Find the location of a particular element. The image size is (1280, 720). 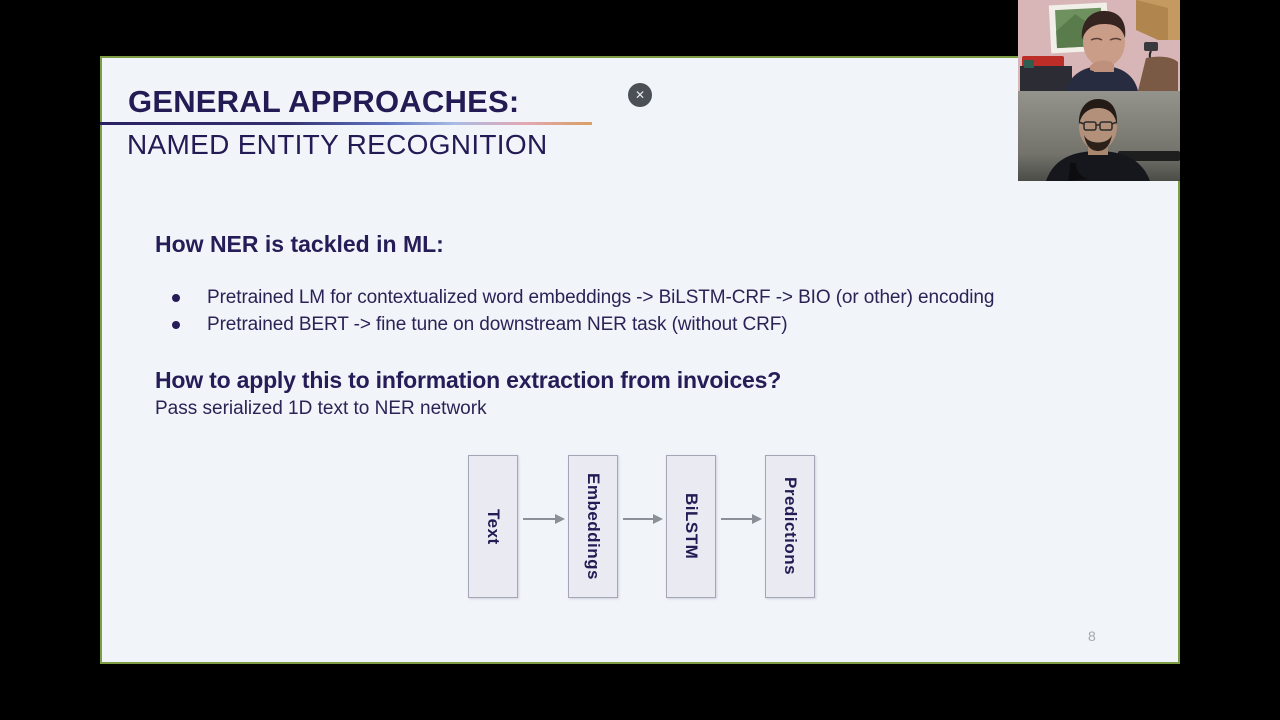

slide-subtitle: NAMED ENTITY RECOGNITION is located at coordinates (337, 144).